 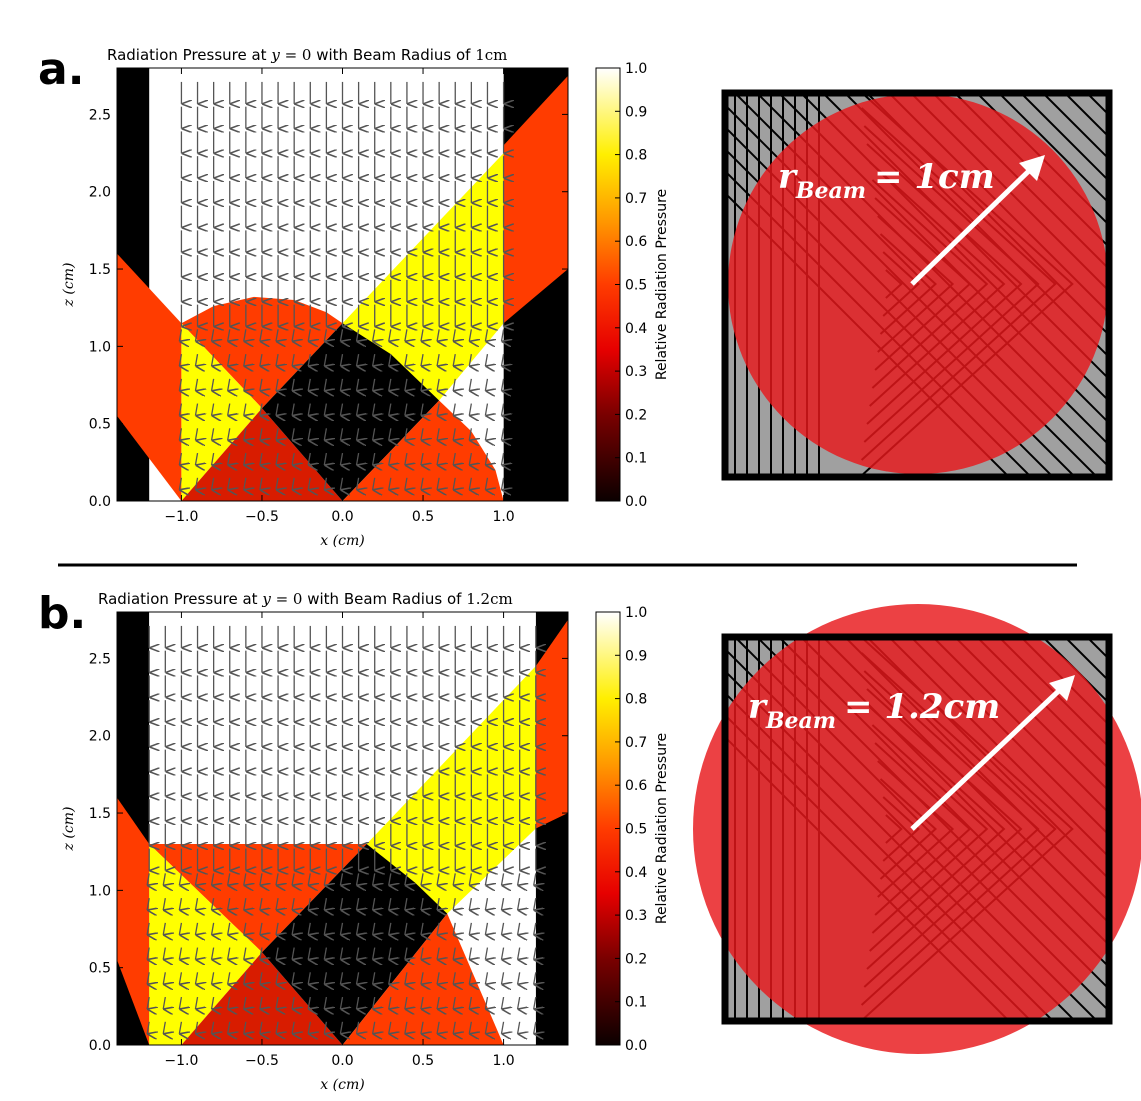 What do you see at coordinates (61, 69) in the screenshot?
I see `panel-letter-a: a.` at bounding box center [61, 69].